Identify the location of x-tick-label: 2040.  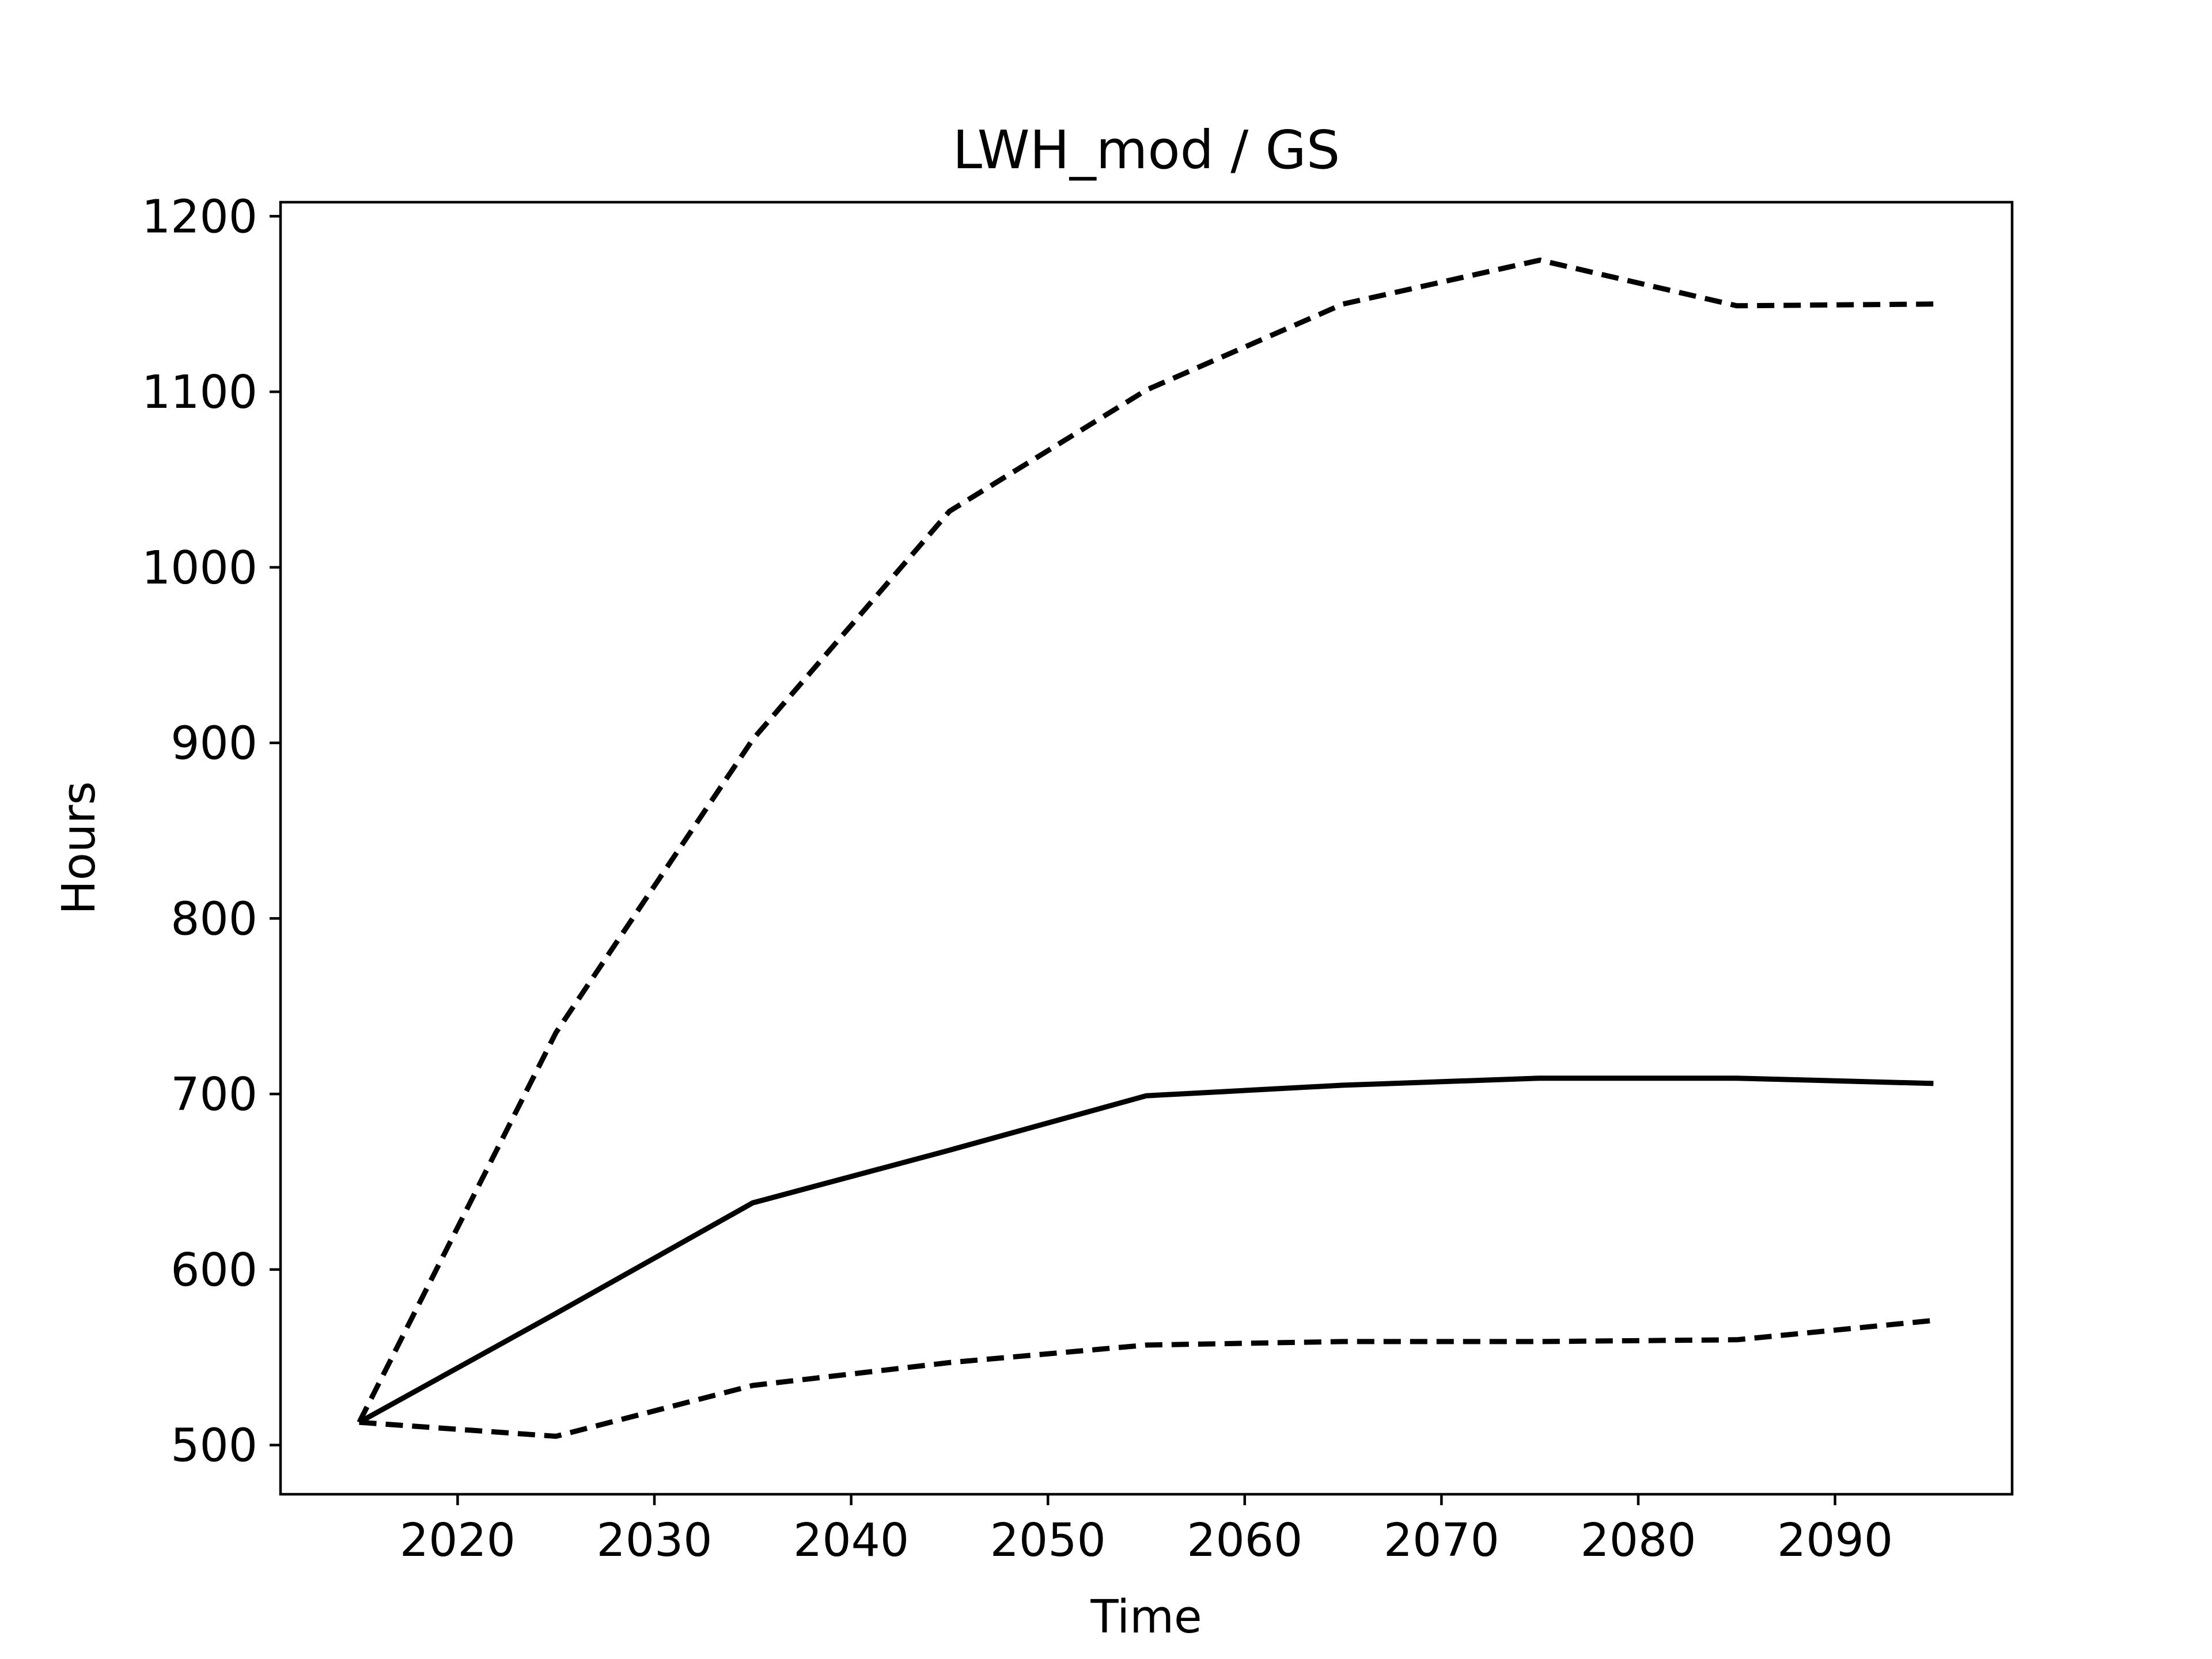
(851, 1540).